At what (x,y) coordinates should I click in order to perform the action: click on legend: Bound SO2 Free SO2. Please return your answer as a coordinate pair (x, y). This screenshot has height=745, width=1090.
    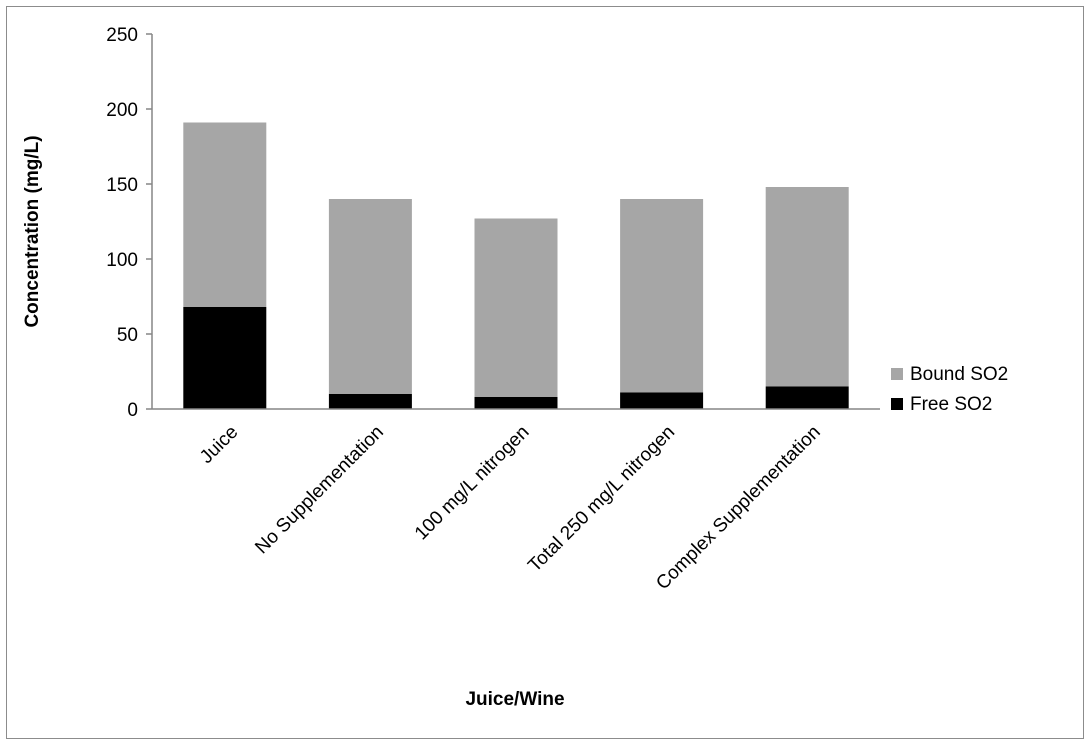
    Looking at the image, I should click on (949, 389).